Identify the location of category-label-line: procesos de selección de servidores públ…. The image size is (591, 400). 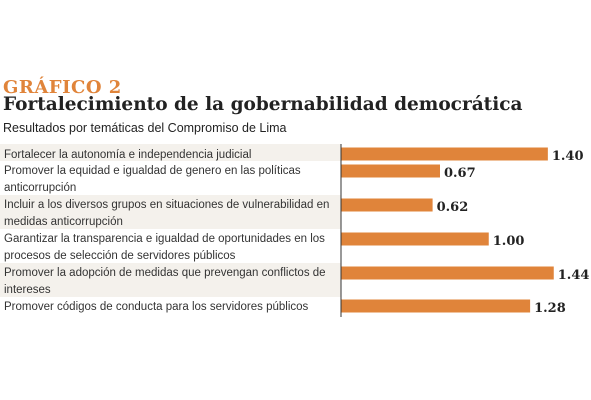
(120, 256).